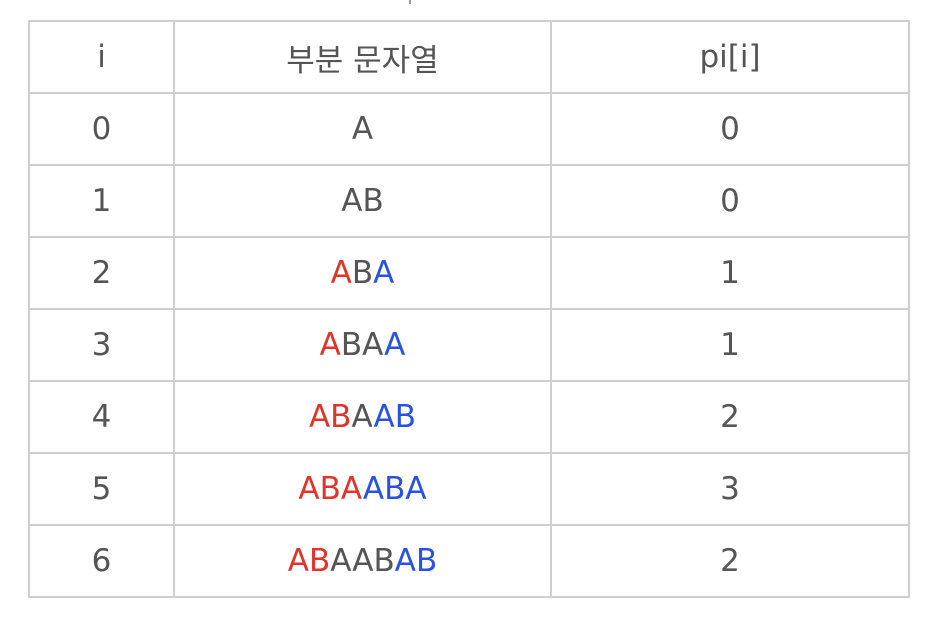 This screenshot has width=940, height=638. What do you see at coordinates (101, 201) in the screenshot?
I see `cell-index: 1` at bounding box center [101, 201].